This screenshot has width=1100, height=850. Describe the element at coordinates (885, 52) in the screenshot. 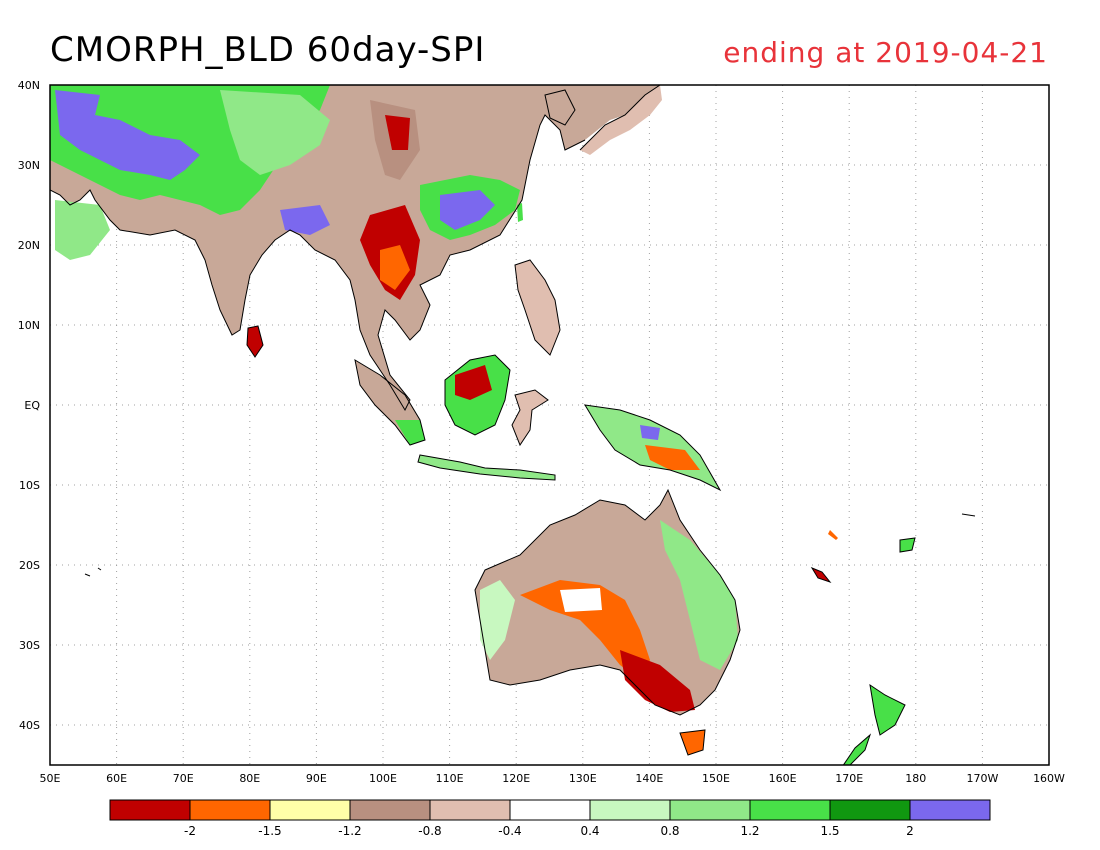

I see `map-subtitle-date: ending at 2019-04-21` at that location.